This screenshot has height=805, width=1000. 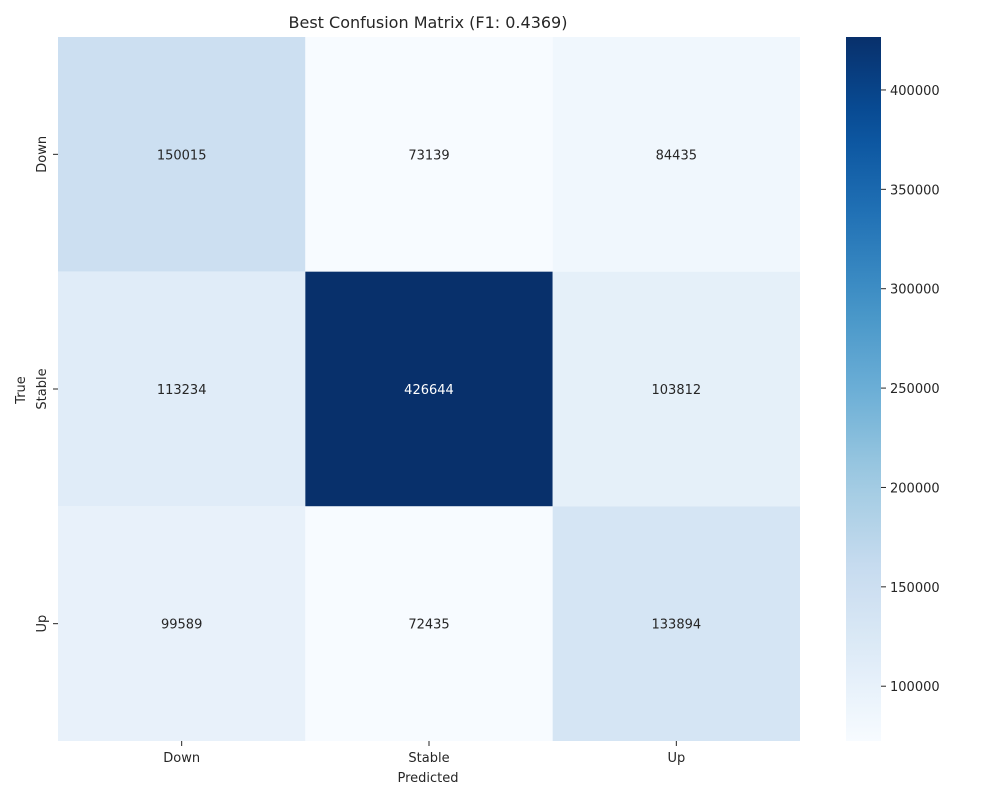 I want to click on cell-value-label: 72435, so click(x=428, y=625).